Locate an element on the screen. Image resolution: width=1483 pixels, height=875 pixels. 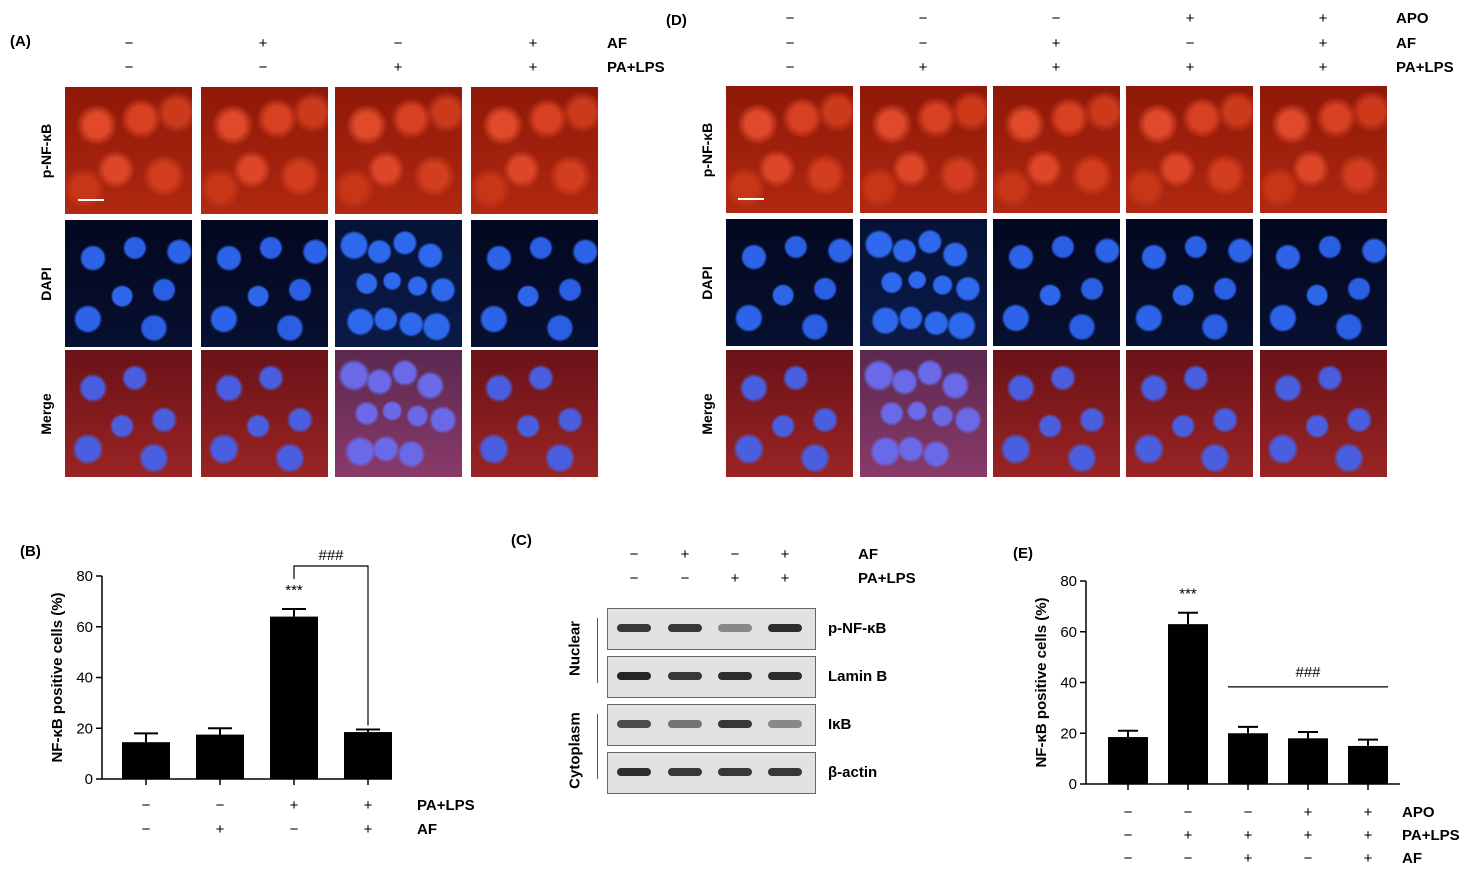
group-label-cytoplasm: Cytoplasm is located at coordinates (575, 750).